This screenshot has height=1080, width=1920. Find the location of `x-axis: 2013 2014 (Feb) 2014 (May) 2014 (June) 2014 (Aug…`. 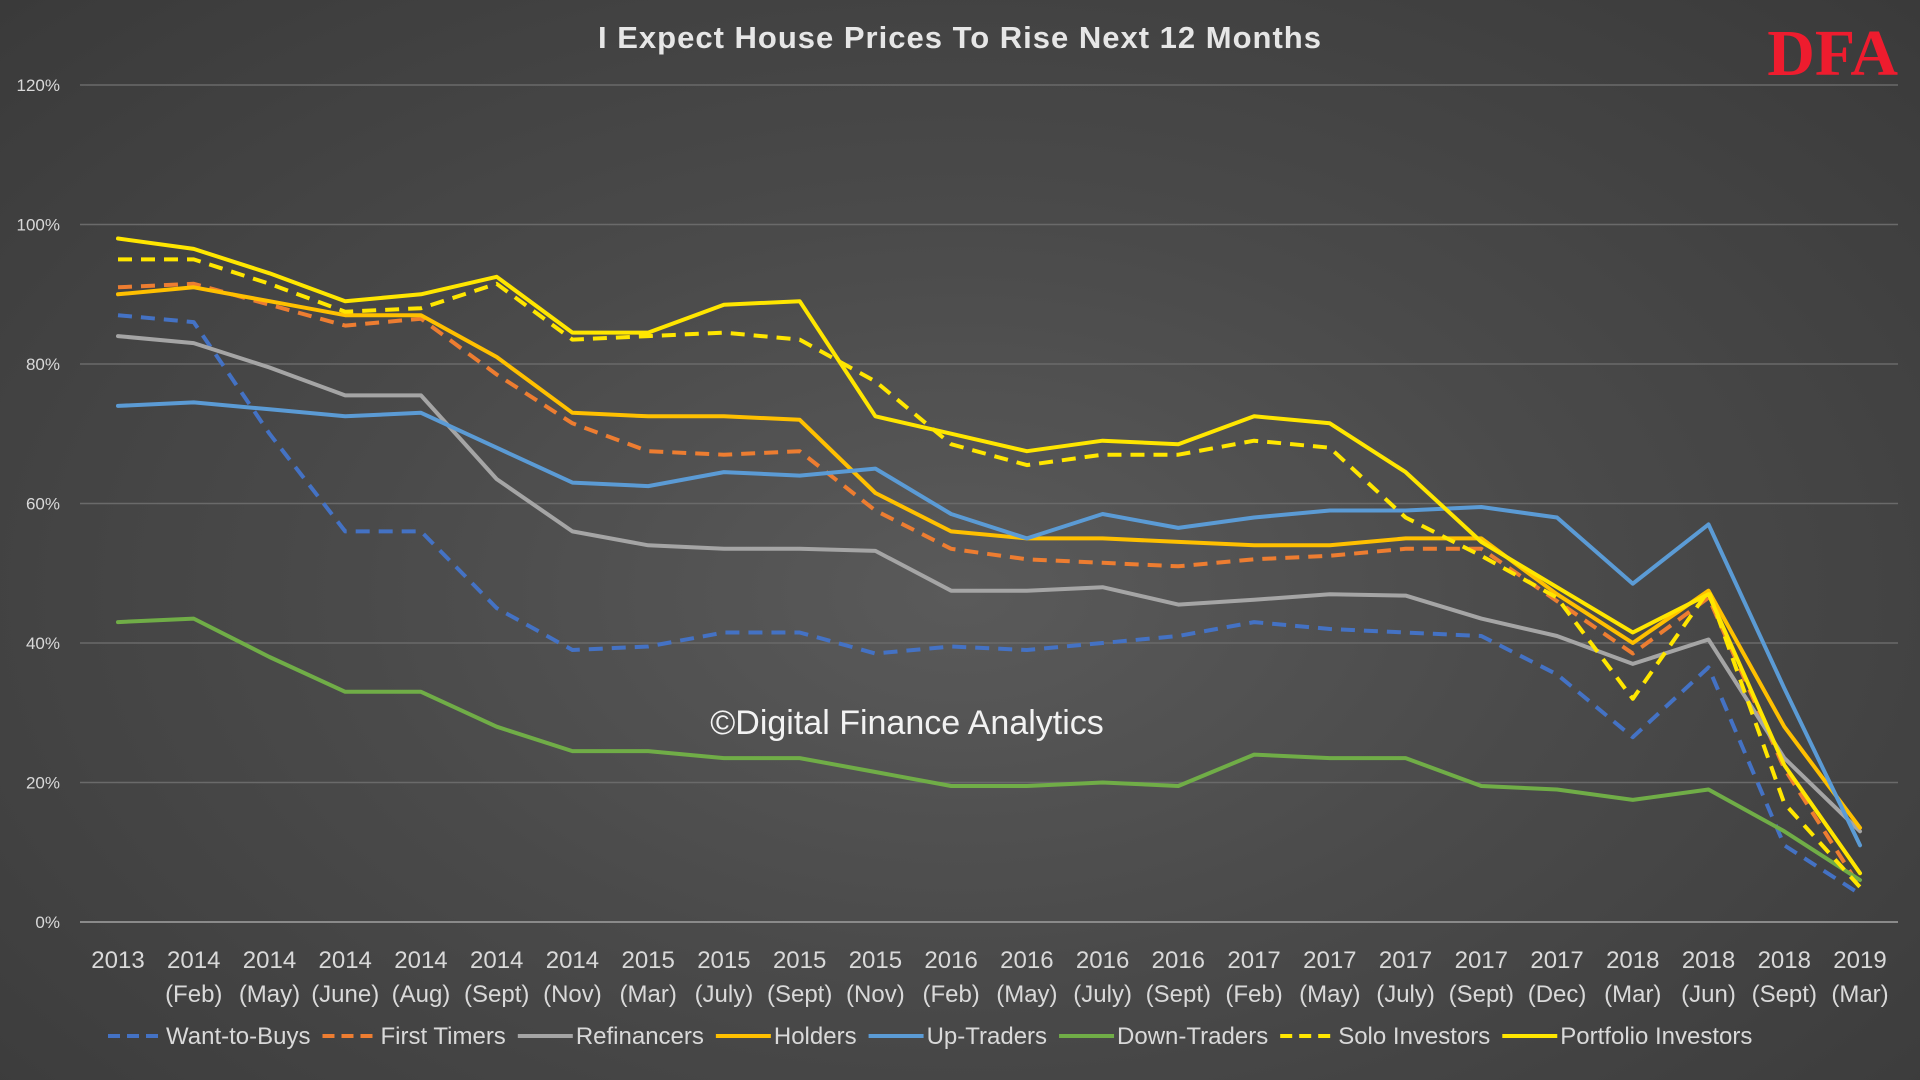

x-axis: 2013 2014 (Feb) 2014 (May) 2014 (June) 2014 (Aug… is located at coordinates (989, 977).